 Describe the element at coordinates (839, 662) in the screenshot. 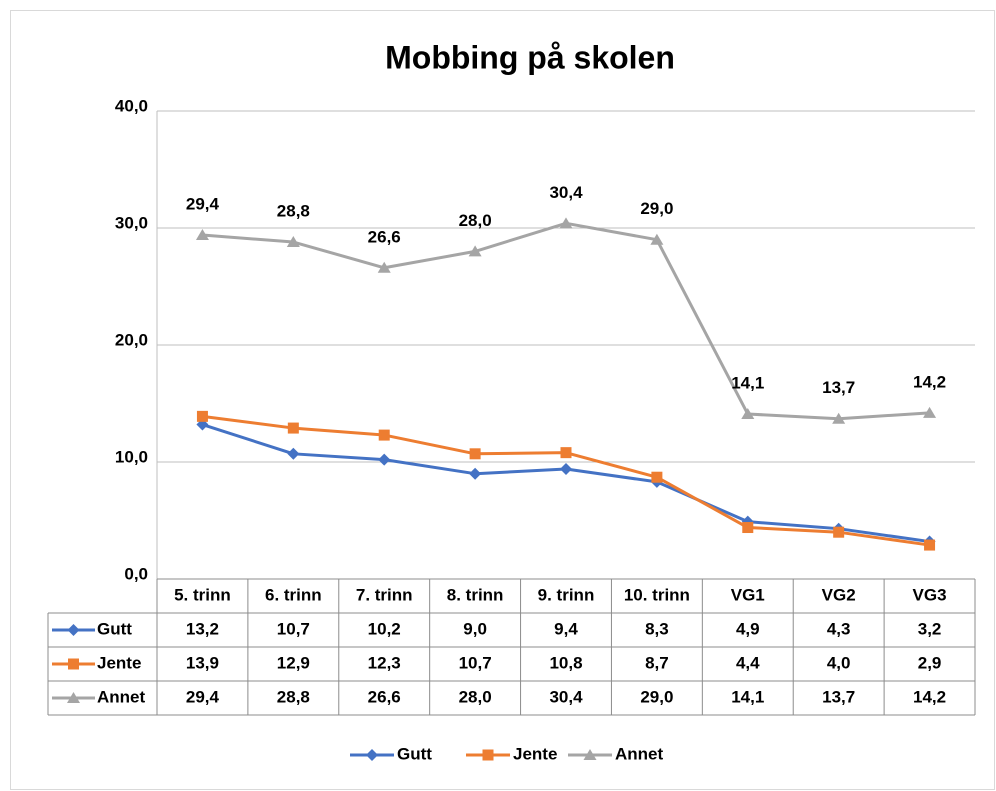

I see `table-cell: 4,0` at that location.